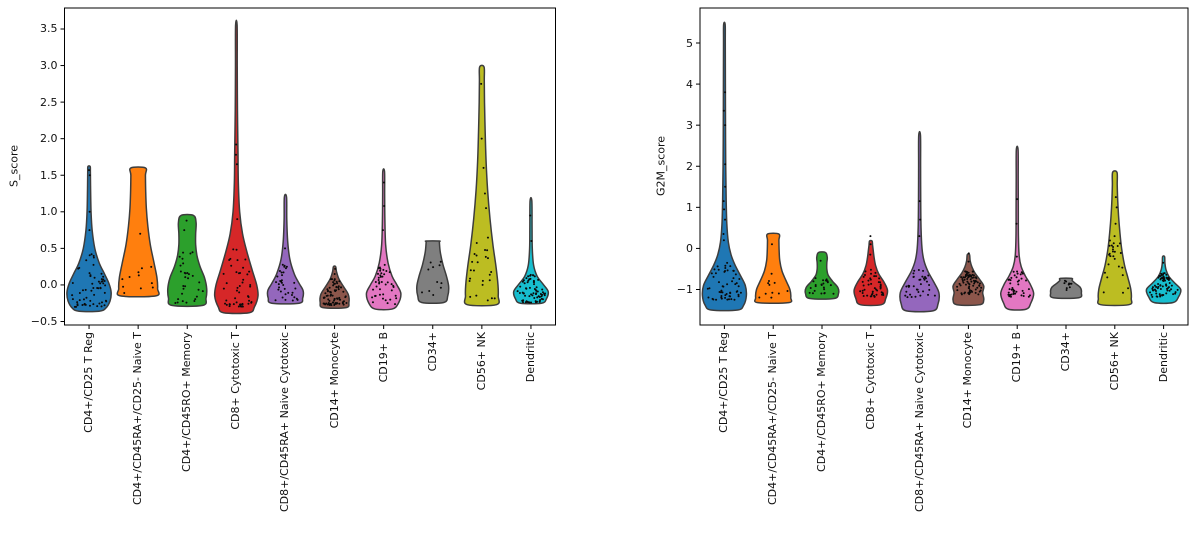 Image resolution: width=1197 pixels, height=547 pixels. What do you see at coordinates (285, 422) in the screenshot?
I see `x-tick-label: CD8+/CD45RA+ Naive Cytotoxic` at bounding box center [285, 422].